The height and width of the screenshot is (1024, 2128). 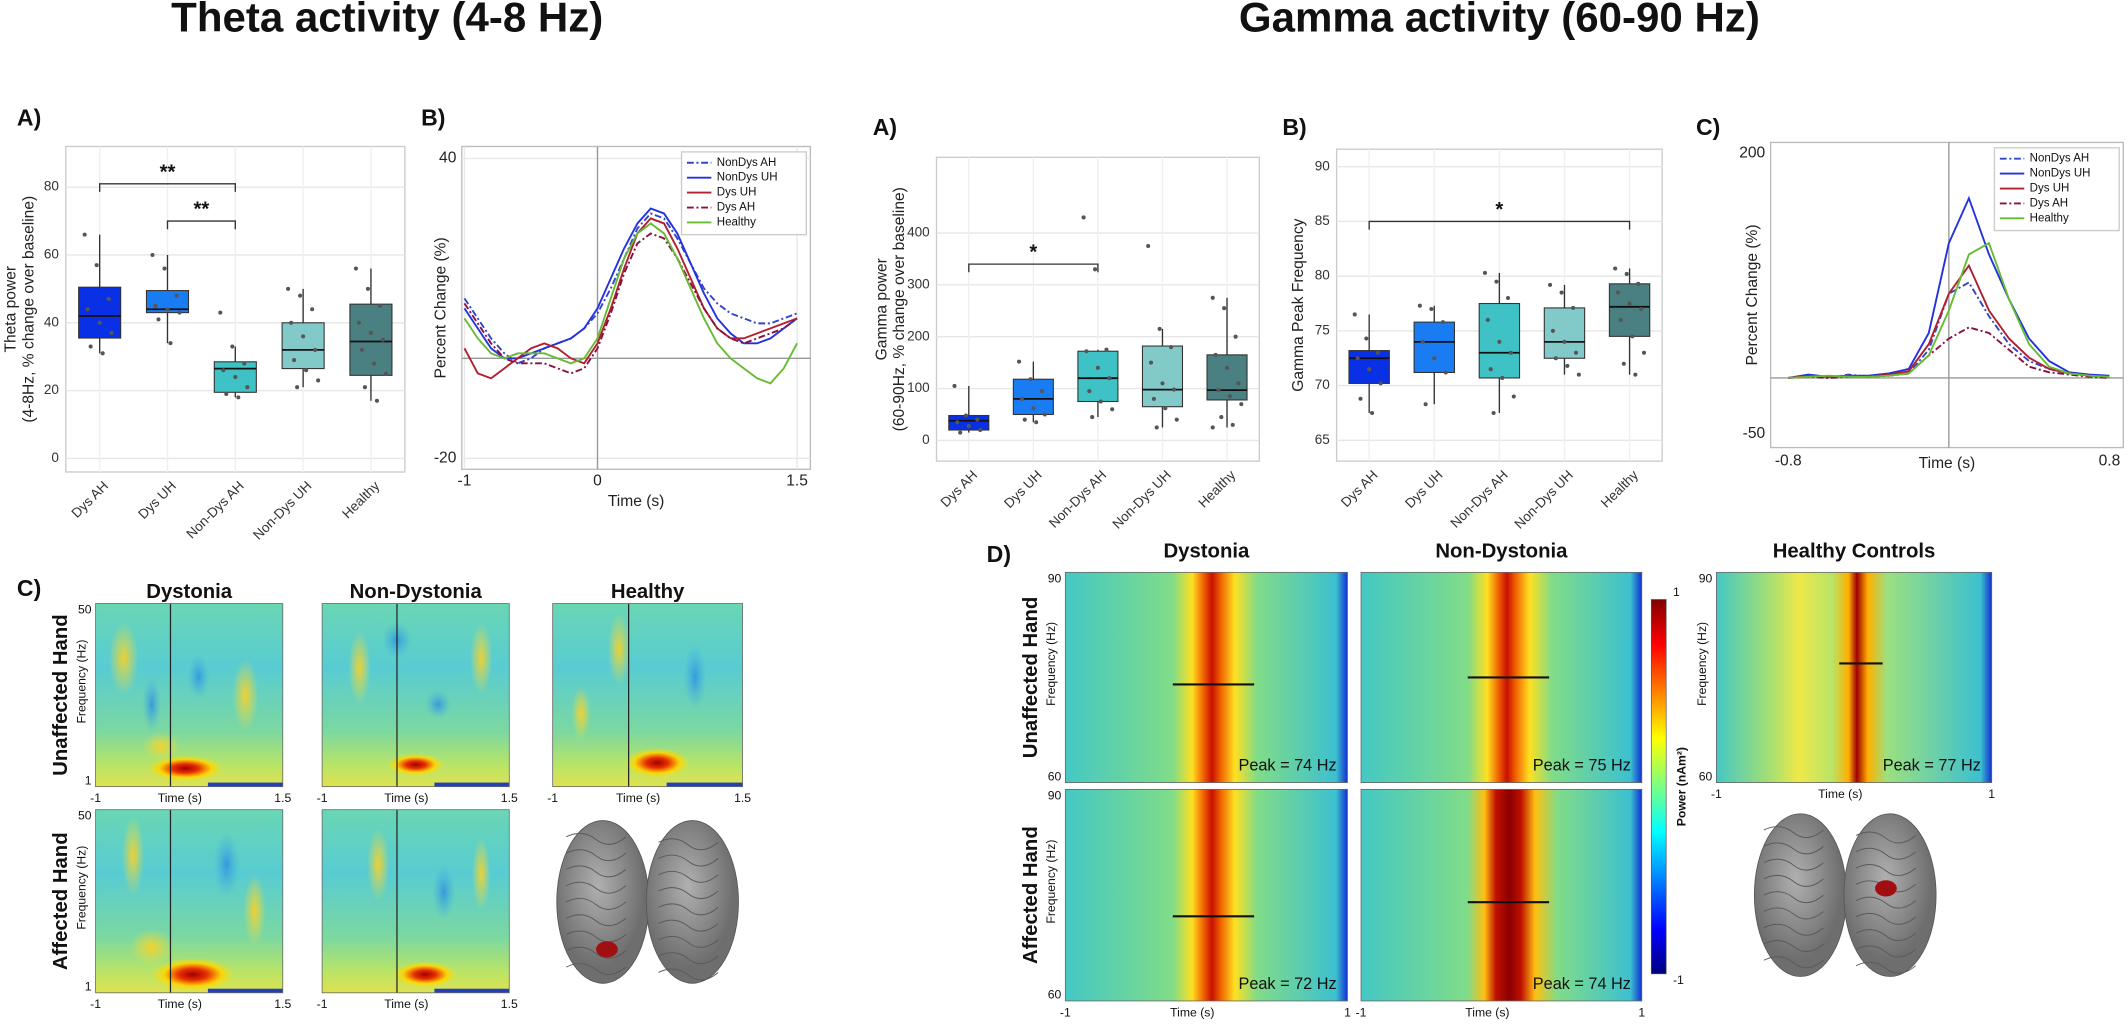 I want to click on y-tick-label: 40, so click(x=51, y=321).